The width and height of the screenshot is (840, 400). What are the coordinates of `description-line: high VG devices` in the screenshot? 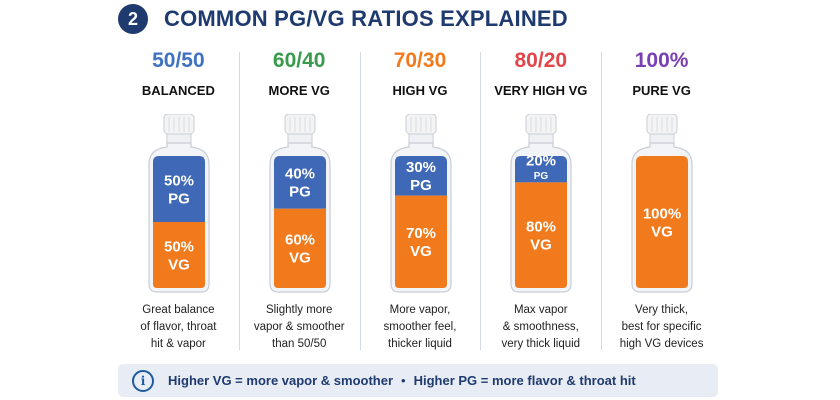 It's located at (661, 344).